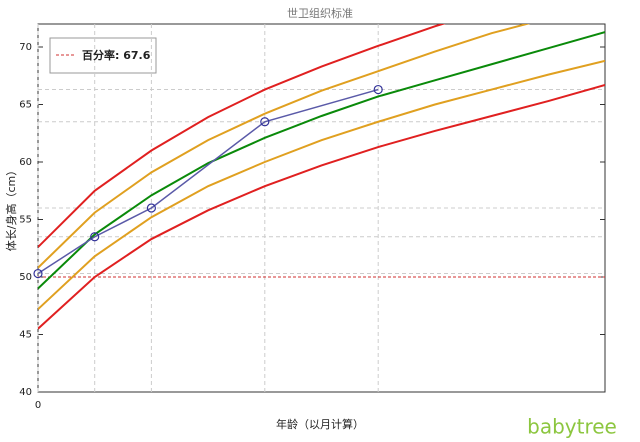 The image size is (640, 442). Describe the element at coordinates (572, 427) in the screenshot. I see `watermark: babytree` at that location.